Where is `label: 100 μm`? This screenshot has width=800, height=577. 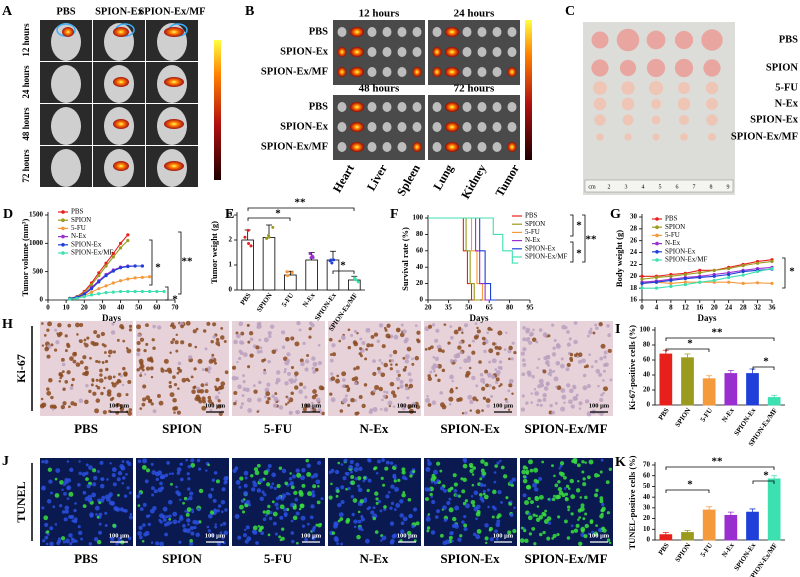 label: 100 μm is located at coordinates (215, 405).